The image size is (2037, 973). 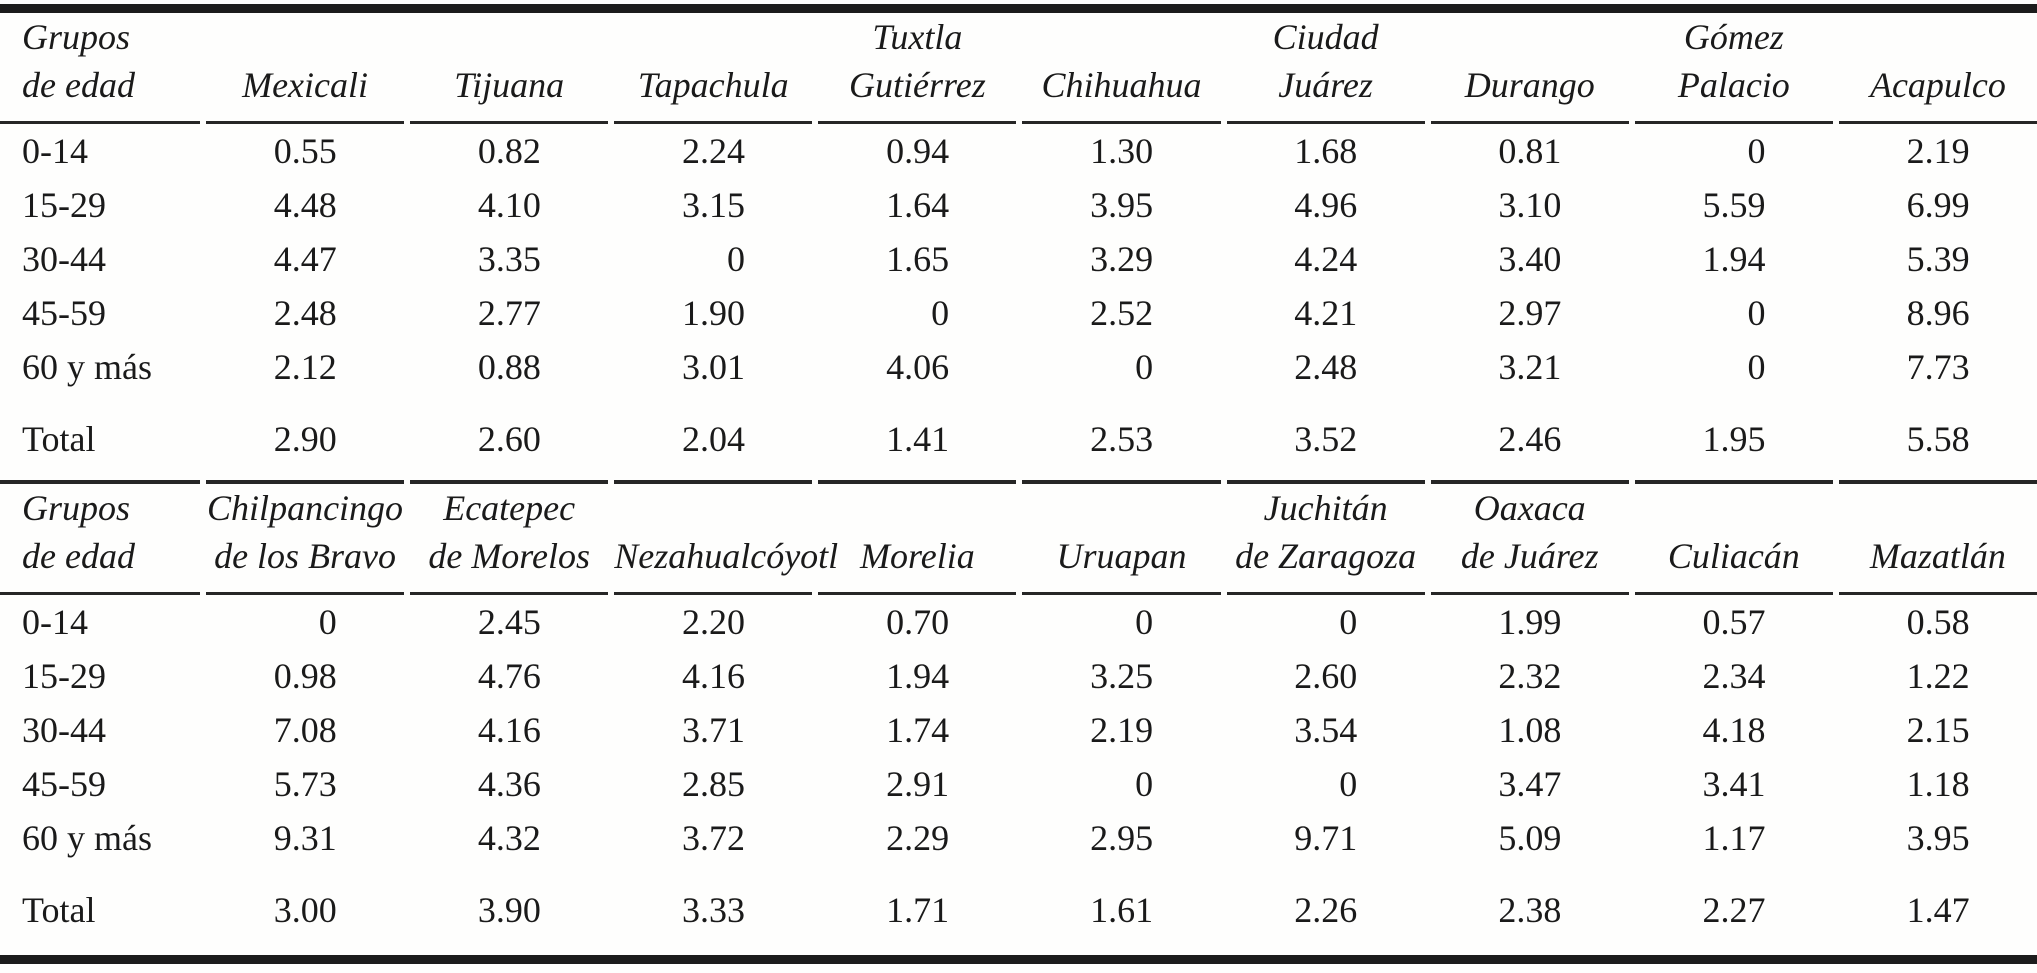 I want to click on value-number: 4.76, so click(x=509, y=676).